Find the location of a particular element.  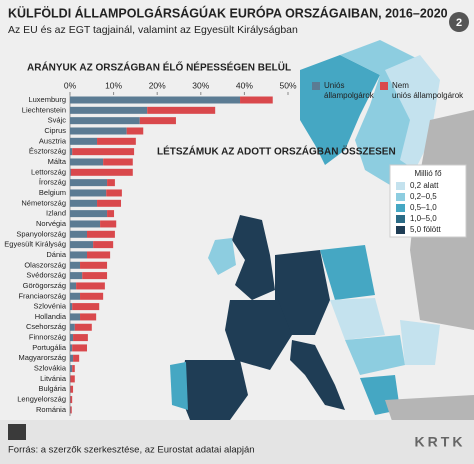

y-tick-label: Izland is located at coordinates (56, 213).